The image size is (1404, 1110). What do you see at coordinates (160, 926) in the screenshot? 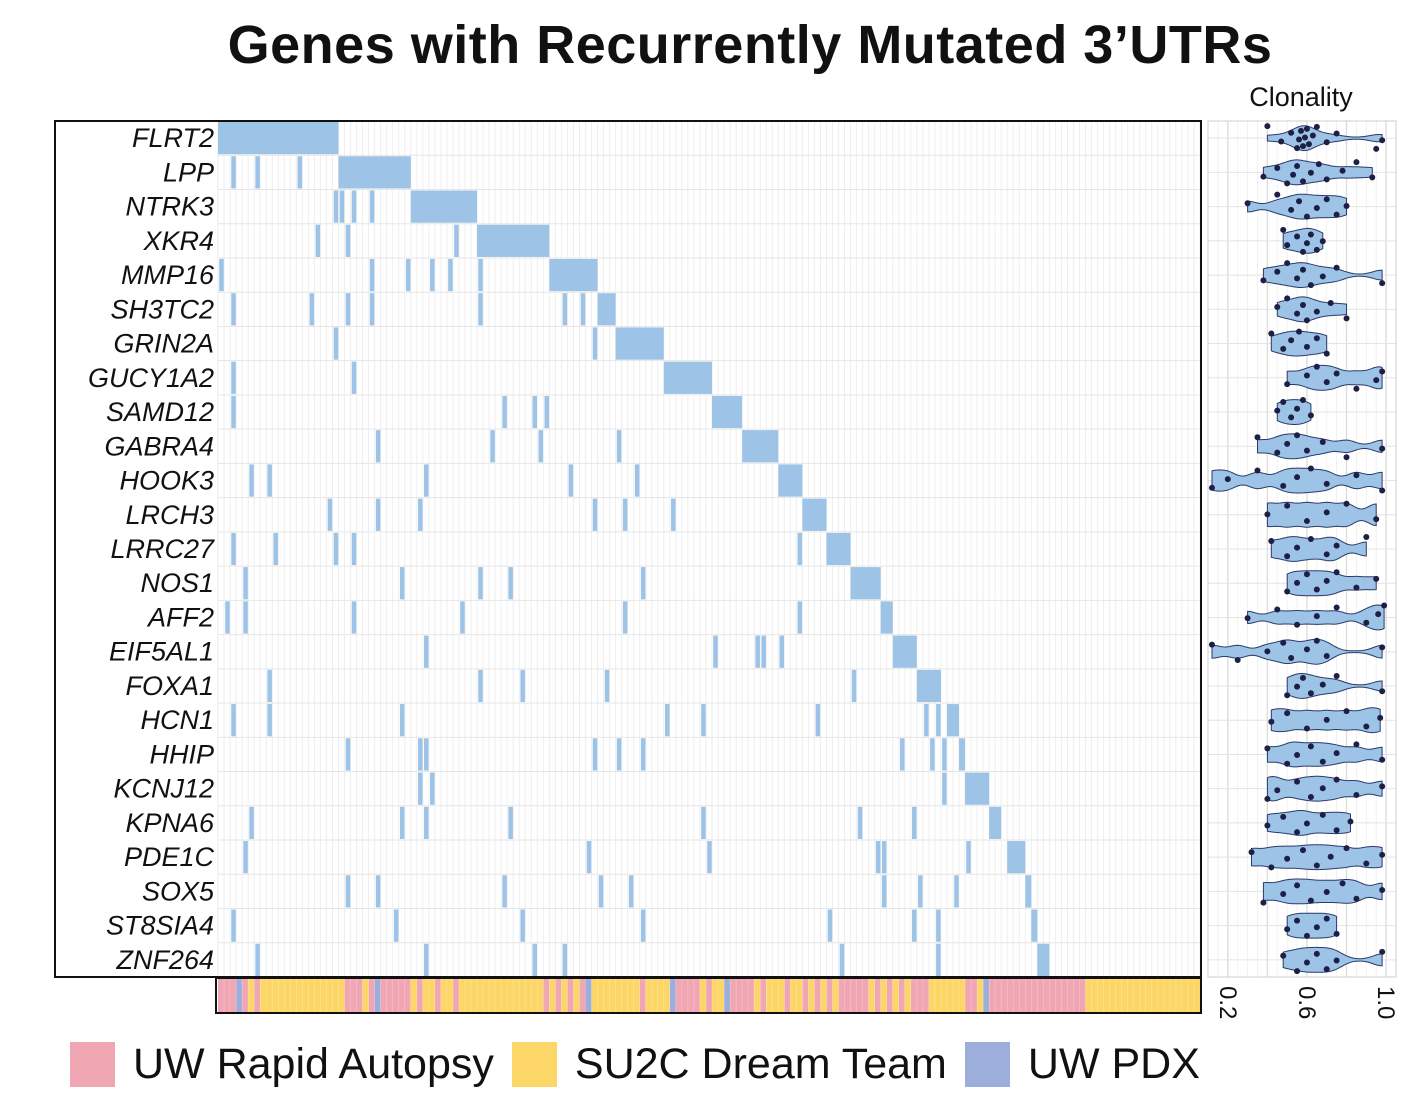
I see `gene-label: ST8SIA4` at bounding box center [160, 926].